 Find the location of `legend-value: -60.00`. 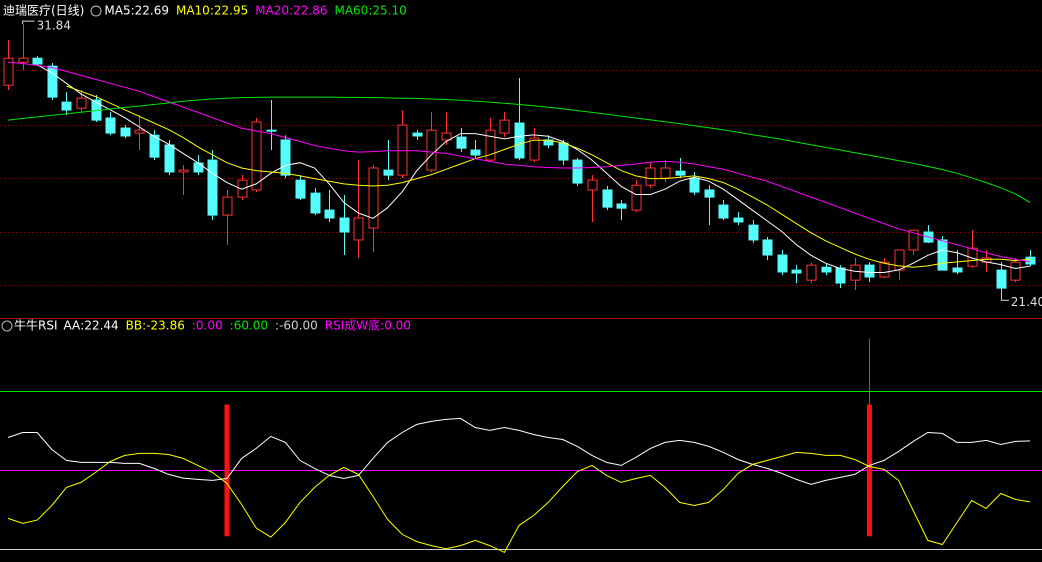

legend-value: -60.00 is located at coordinates (298, 326).